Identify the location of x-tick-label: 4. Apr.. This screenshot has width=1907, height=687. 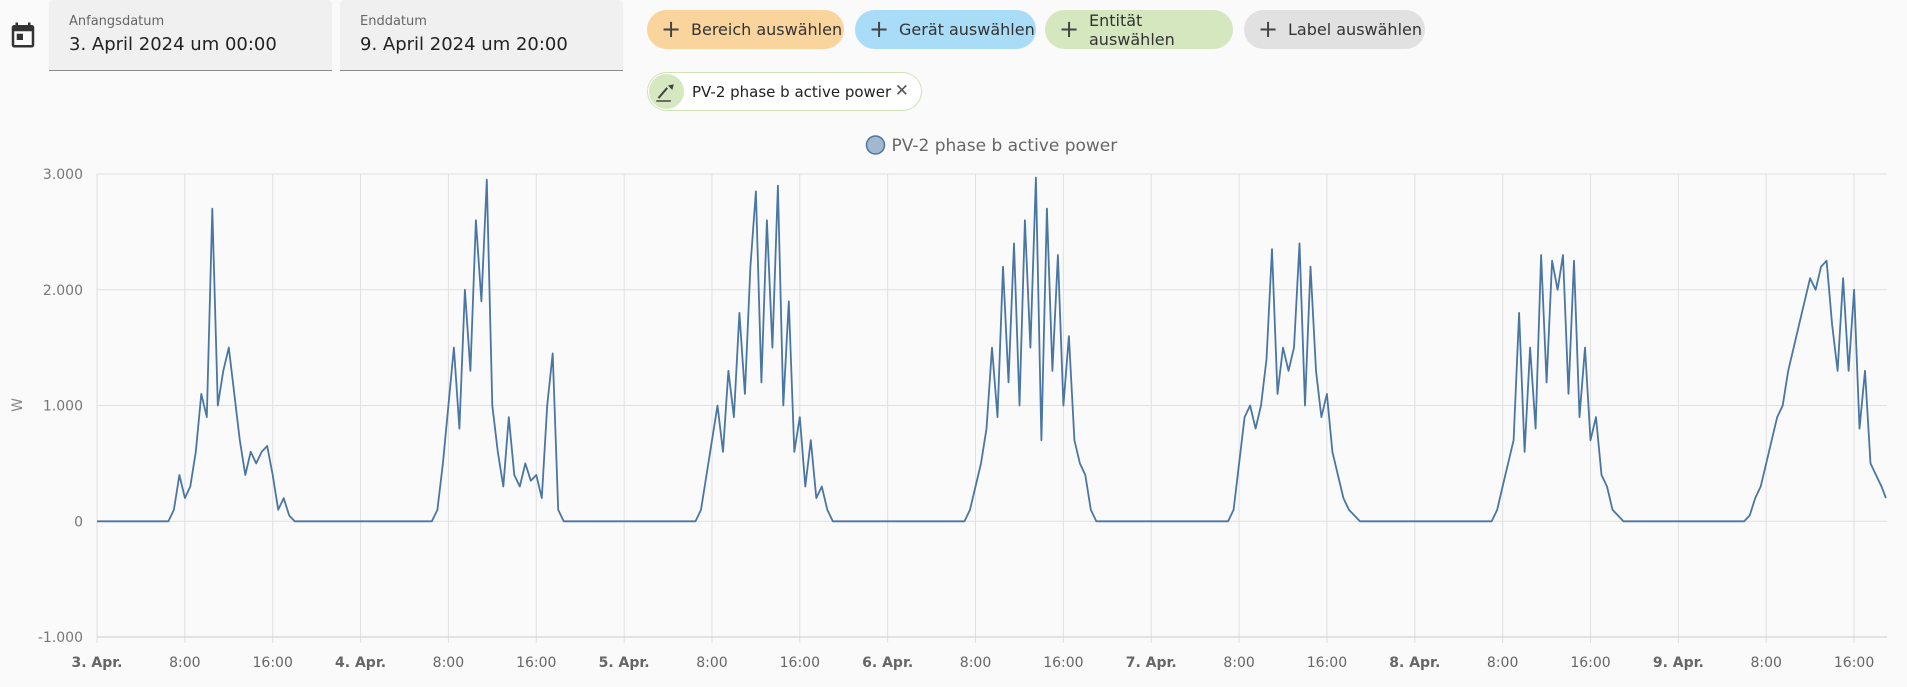
(360, 663).